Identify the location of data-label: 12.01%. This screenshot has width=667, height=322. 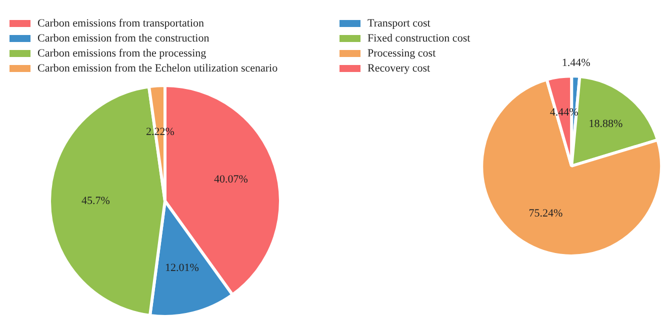
(181, 268).